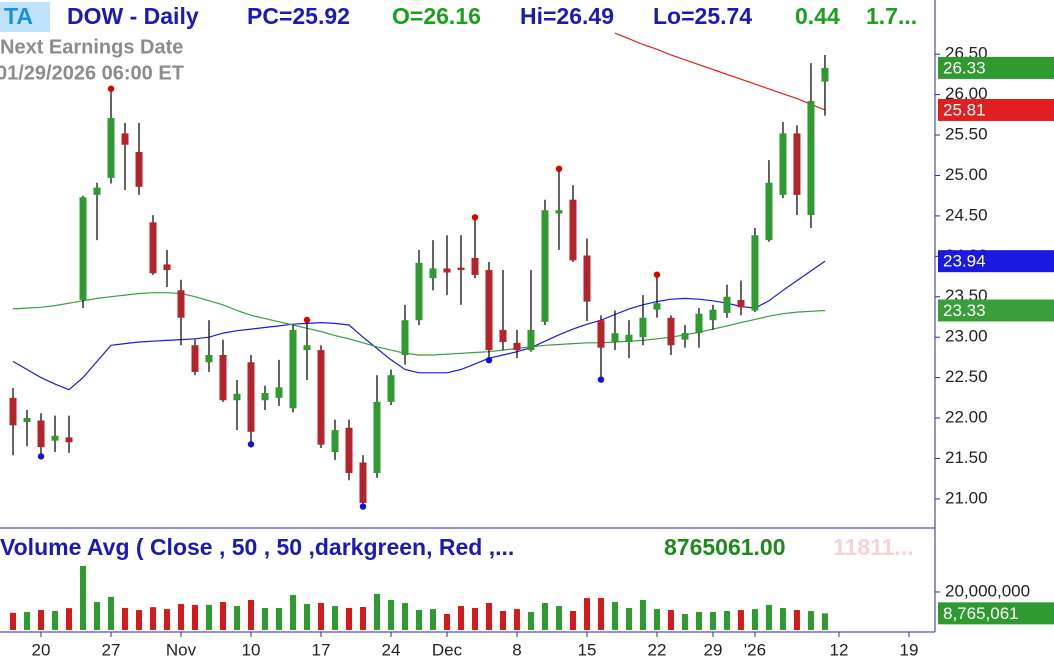 The image size is (1054, 659). What do you see at coordinates (966, 174) in the screenshot?
I see `y-tick-label: 25.00` at bounding box center [966, 174].